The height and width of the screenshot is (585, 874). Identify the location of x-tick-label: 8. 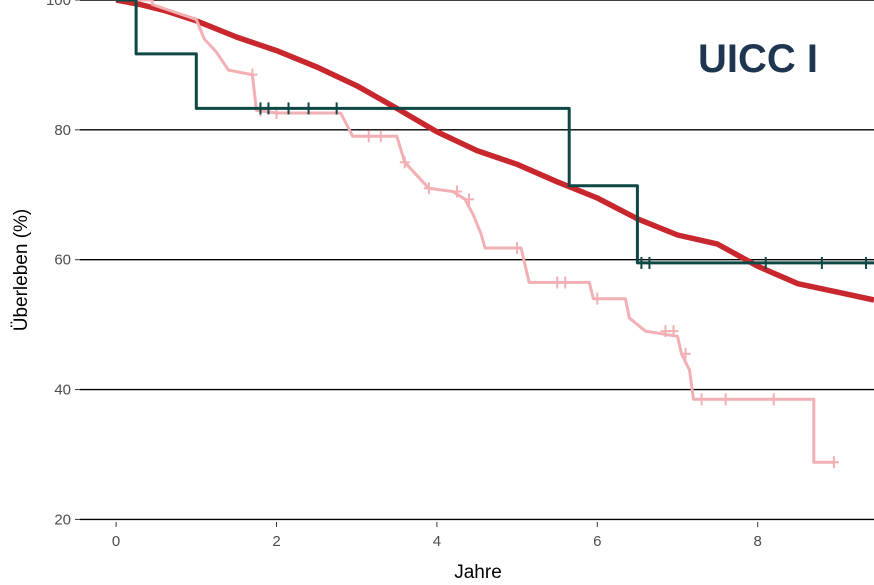
(758, 541).